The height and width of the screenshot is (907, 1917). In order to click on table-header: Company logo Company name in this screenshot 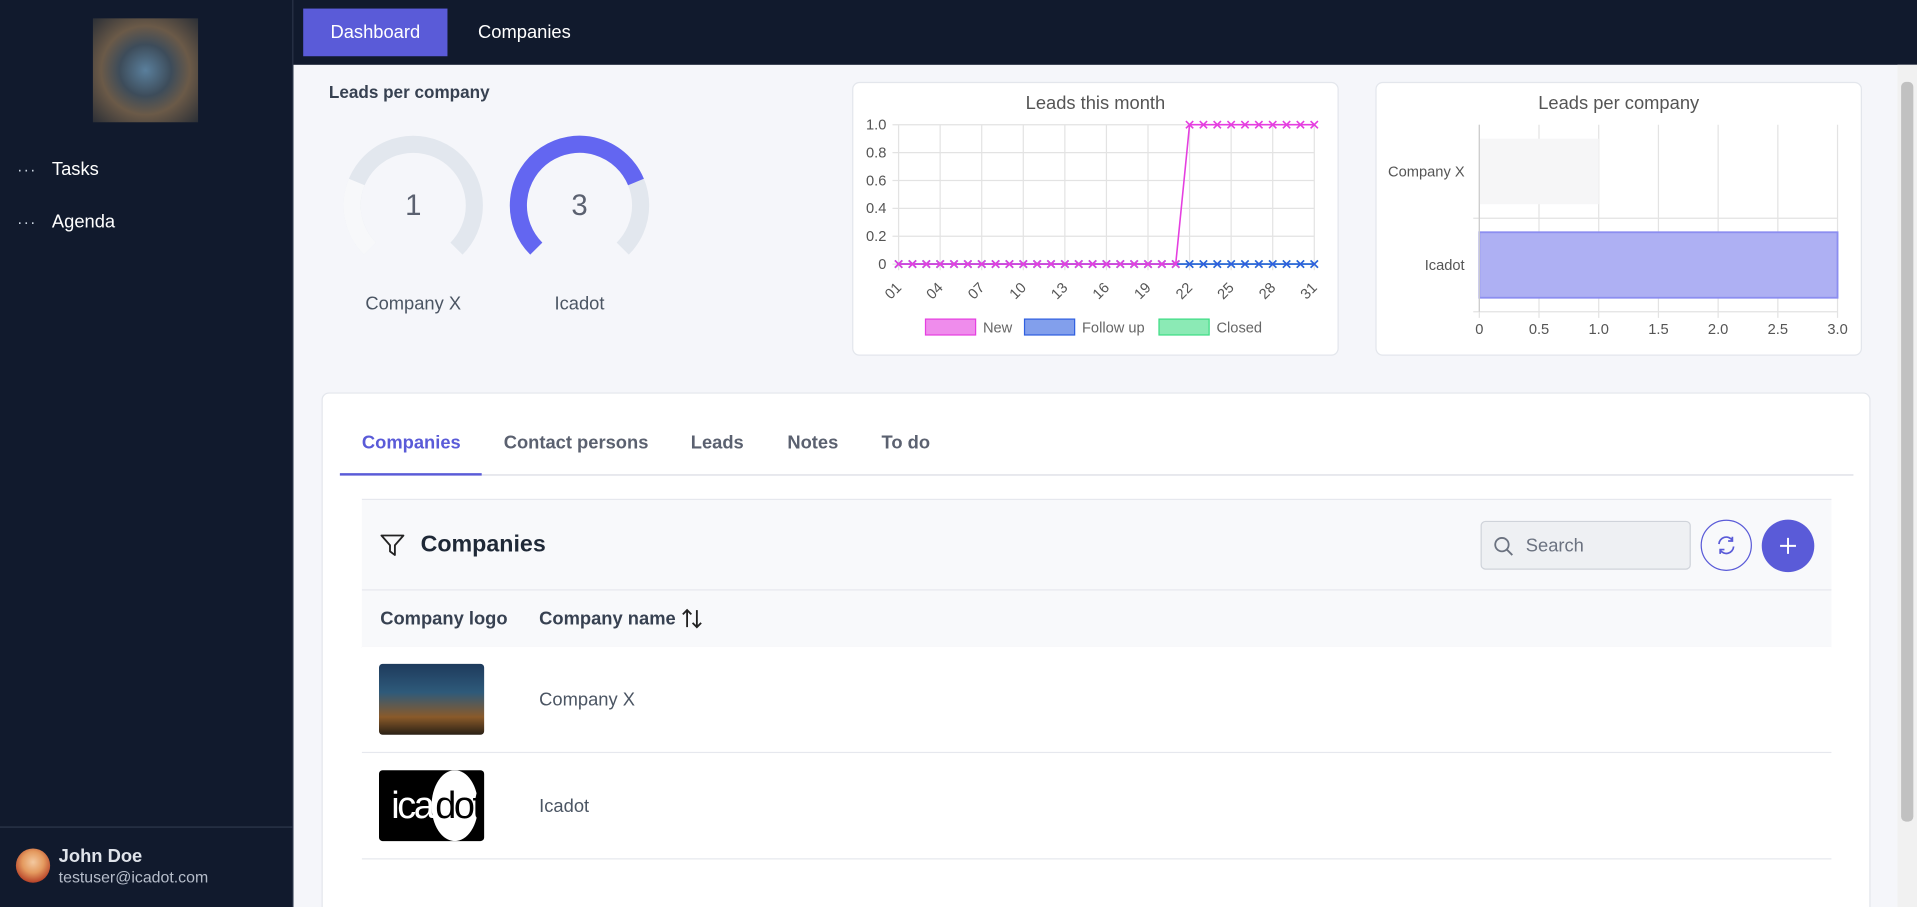, I will do `click(1096, 618)`.